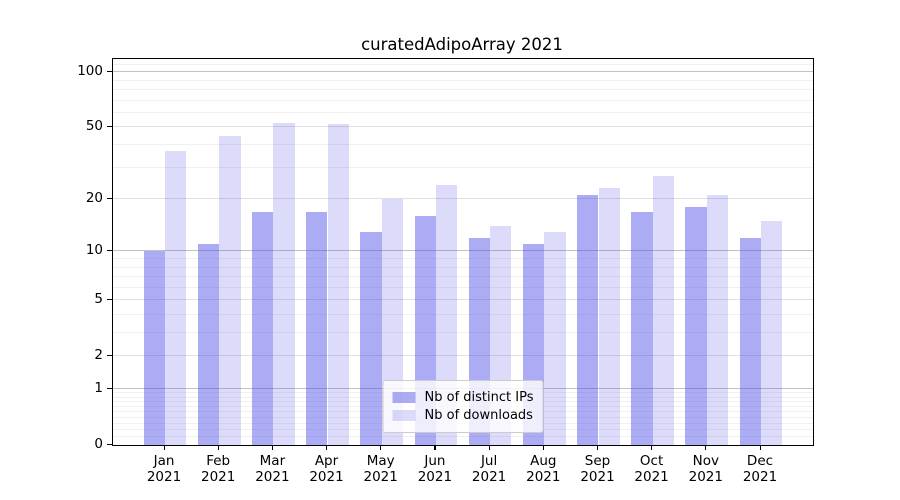  Describe the element at coordinates (706, 447) in the screenshot. I see `x-tick-mark-nov` at that location.